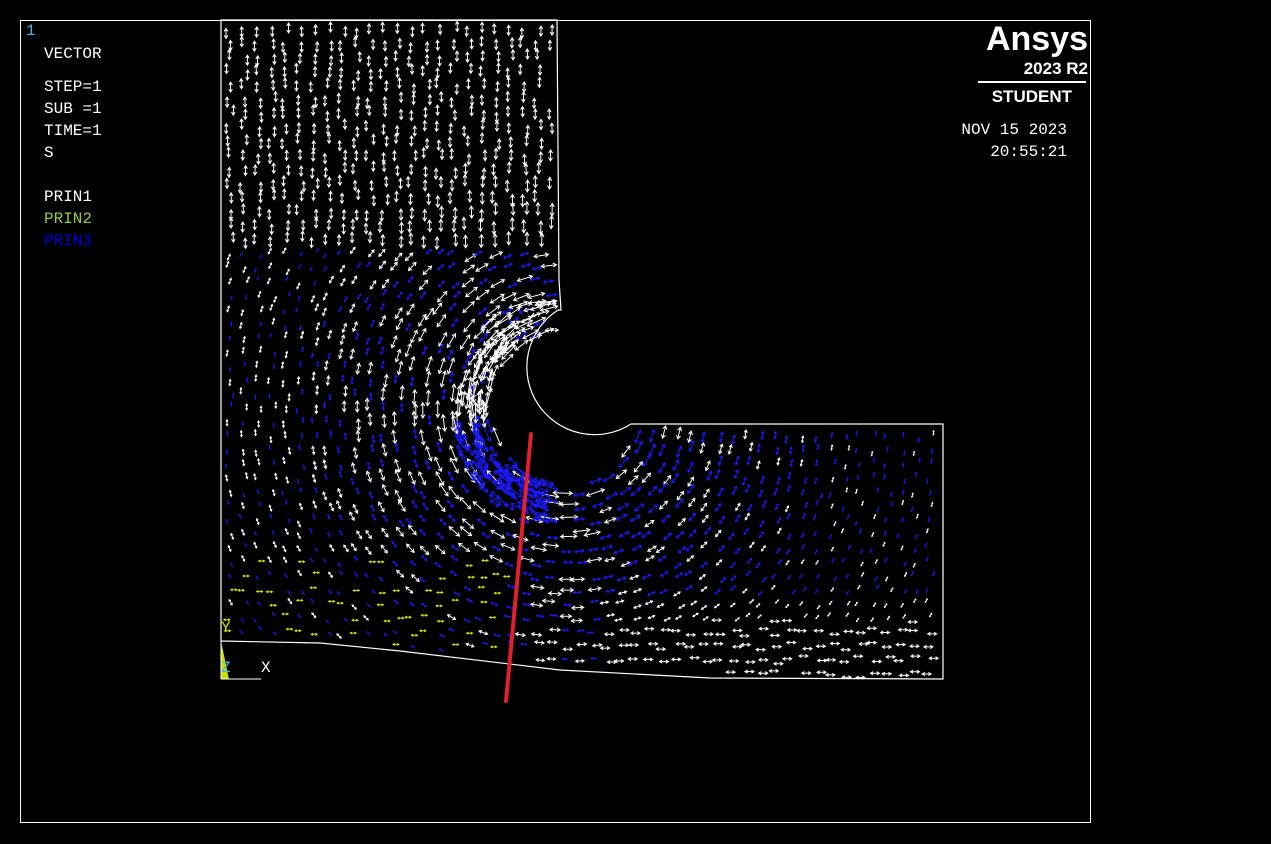 This screenshot has height=844, width=1271. What do you see at coordinates (73, 109) in the screenshot?
I see `legend-sub: SUB =1` at bounding box center [73, 109].